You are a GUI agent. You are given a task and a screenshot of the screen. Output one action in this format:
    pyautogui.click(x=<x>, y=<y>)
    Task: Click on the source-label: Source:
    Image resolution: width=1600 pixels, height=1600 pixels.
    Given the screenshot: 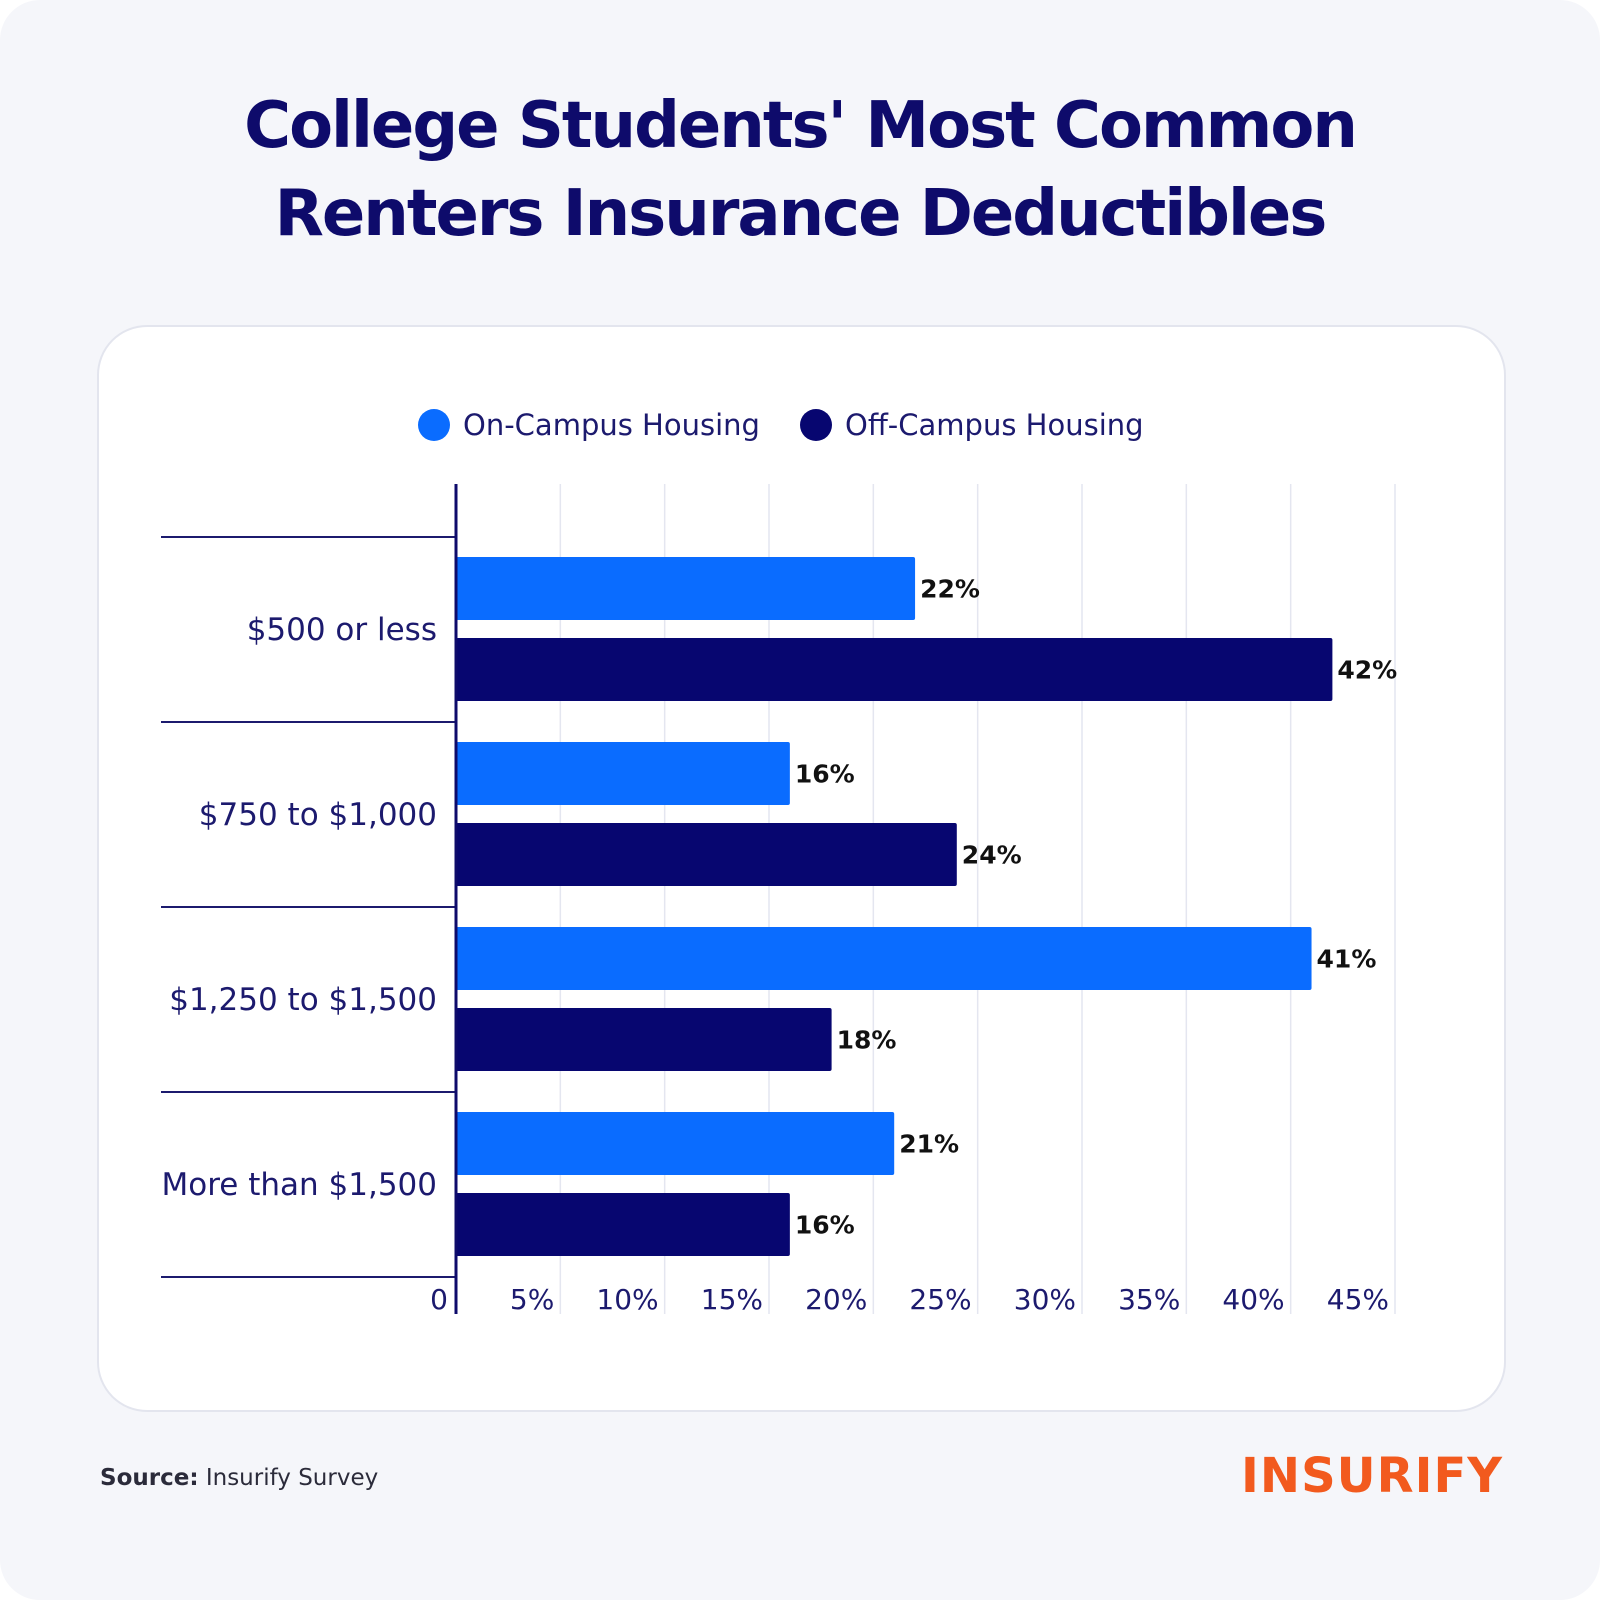 What is the action you would take?
    pyautogui.click(x=149, y=1478)
    